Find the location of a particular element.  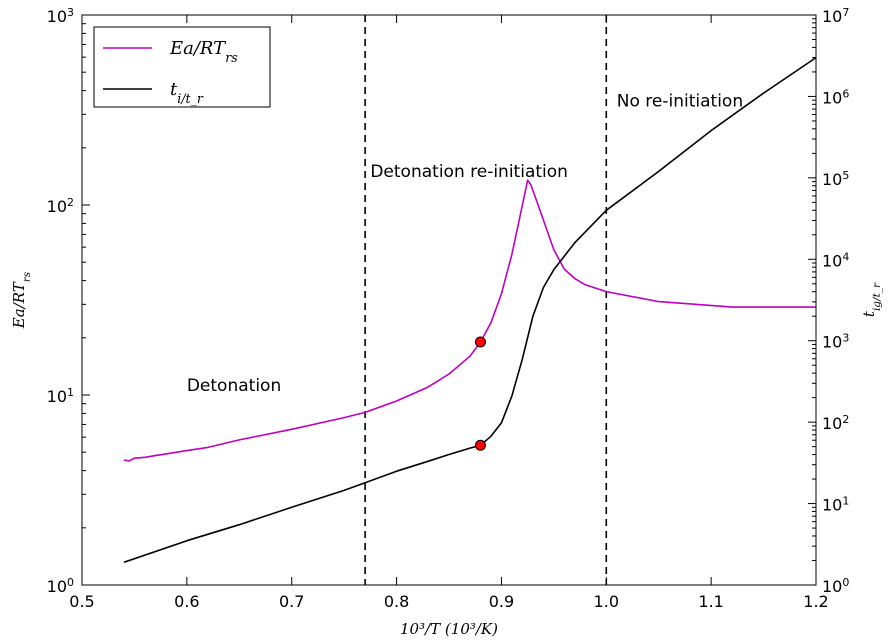

legend-label-1: ti/t_r is located at coordinates (187, 92).